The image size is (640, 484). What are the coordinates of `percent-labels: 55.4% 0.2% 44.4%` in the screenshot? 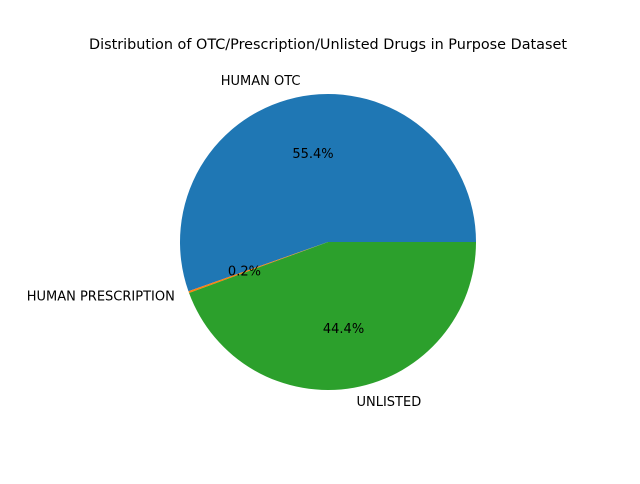 It's located at (296, 242).